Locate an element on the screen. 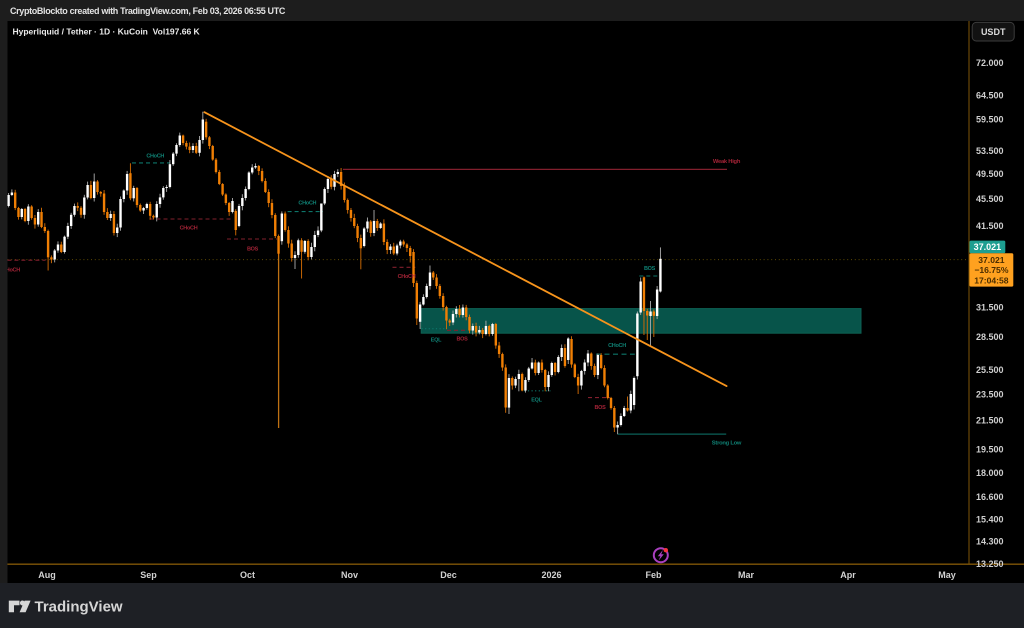 Image resolution: width=1024 pixels, height=628 pixels. svg-text: 45.500 is located at coordinates (990, 199).